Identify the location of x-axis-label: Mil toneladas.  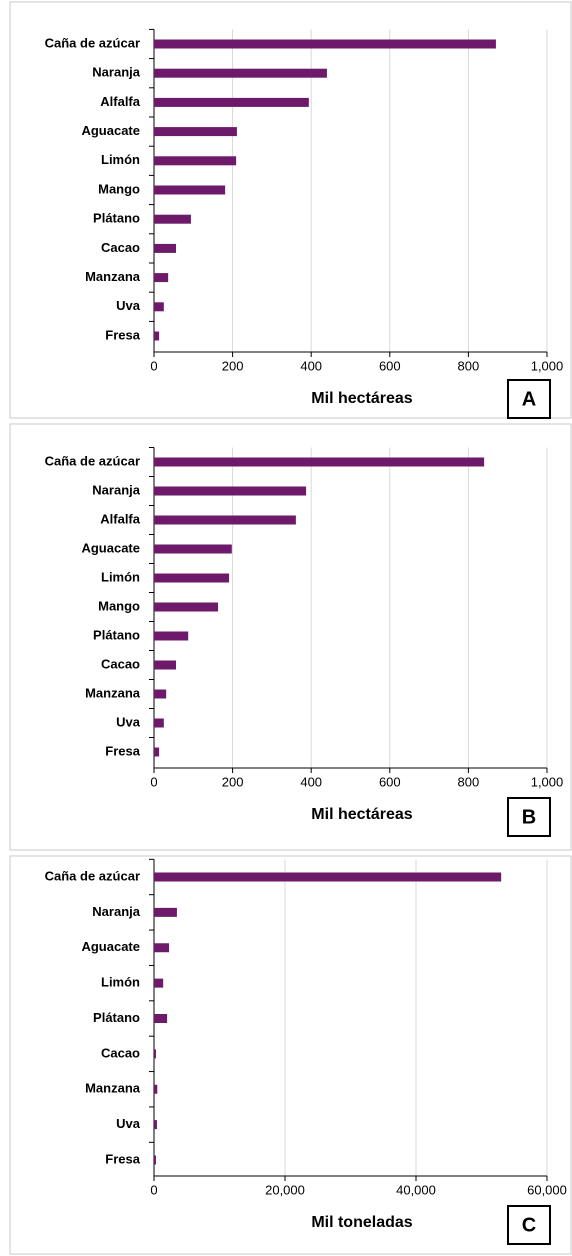
(361, 1222).